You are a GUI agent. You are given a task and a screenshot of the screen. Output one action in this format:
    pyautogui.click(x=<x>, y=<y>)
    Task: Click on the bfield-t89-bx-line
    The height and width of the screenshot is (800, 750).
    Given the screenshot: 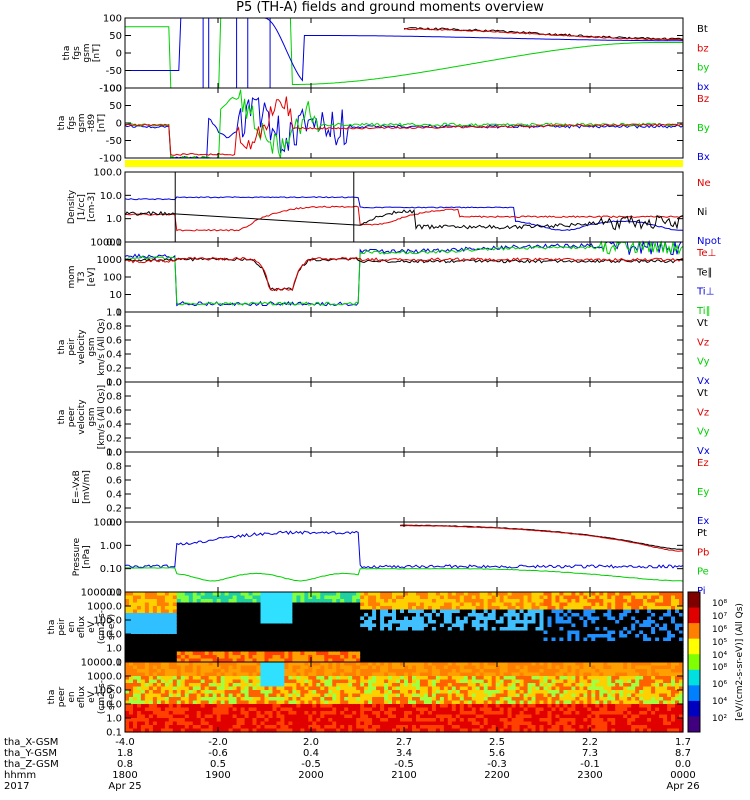 What is the action you would take?
    pyautogui.click(x=404, y=127)
    